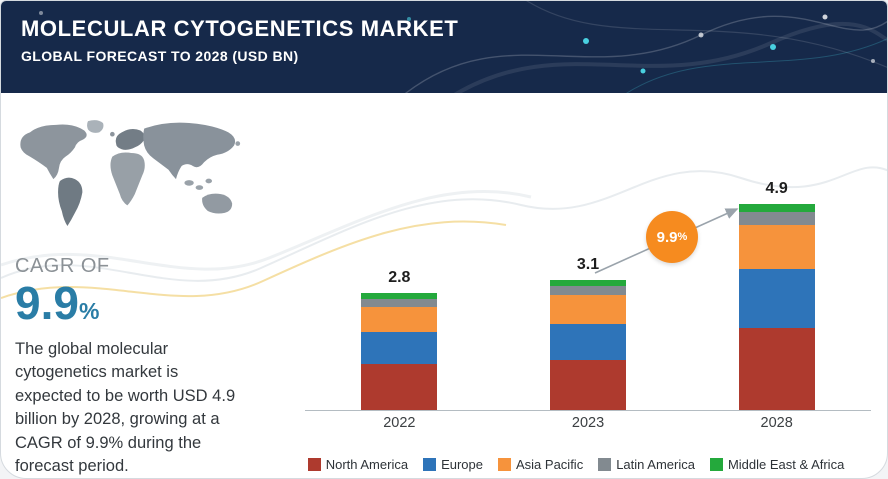  Describe the element at coordinates (588, 264) in the screenshot. I see `bar-total-label: 3.1` at that location.